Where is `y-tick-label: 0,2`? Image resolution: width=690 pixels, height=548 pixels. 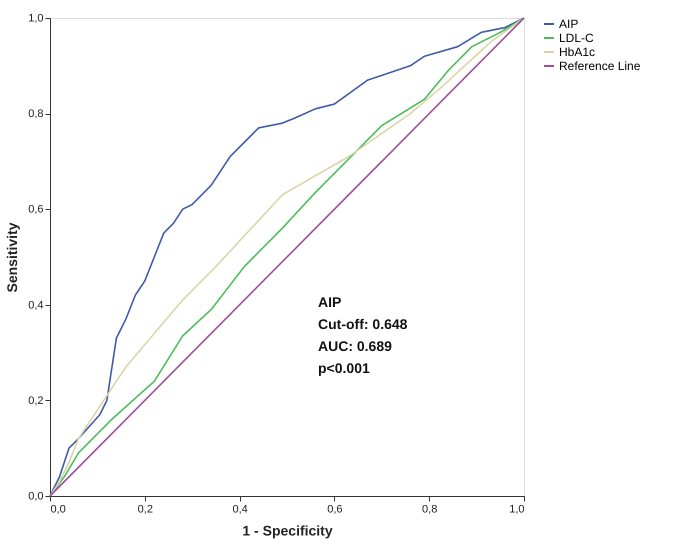
y-tick-label: 0,2 is located at coordinates (36, 400).